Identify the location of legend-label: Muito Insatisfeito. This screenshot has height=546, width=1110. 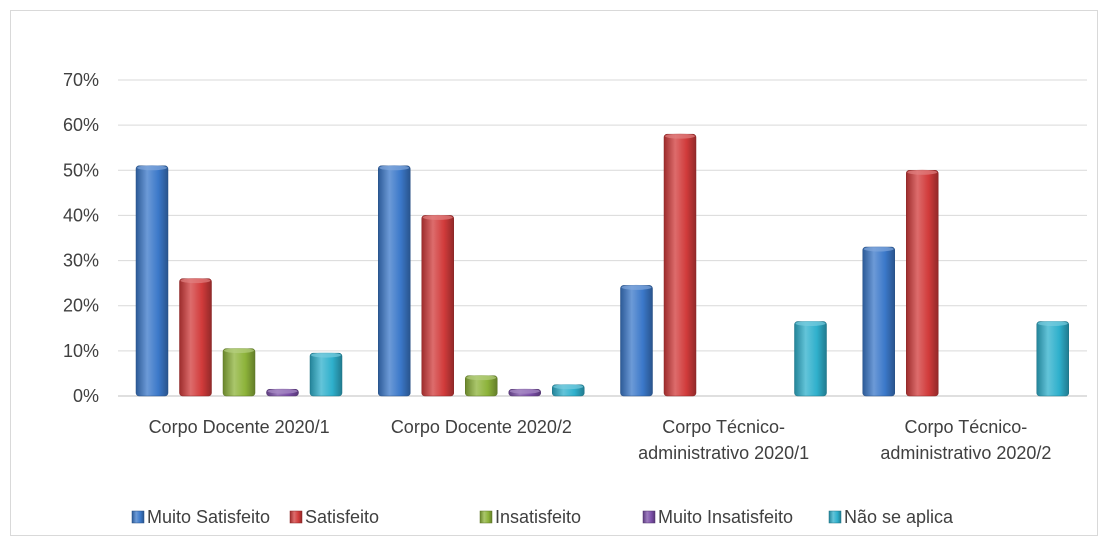
(725, 517).